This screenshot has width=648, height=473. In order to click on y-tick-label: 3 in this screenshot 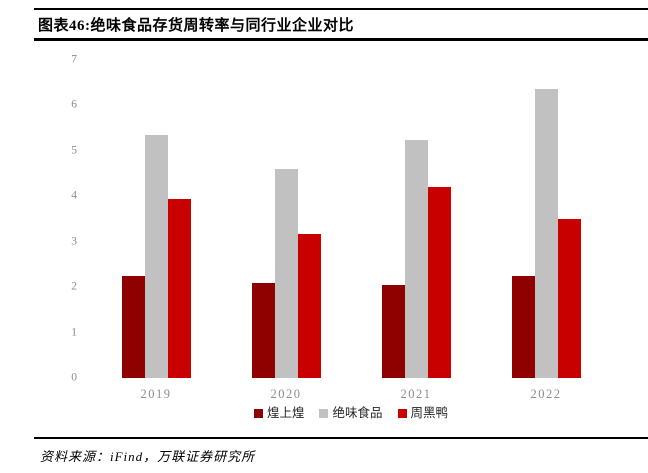, I will do `click(74, 240)`.